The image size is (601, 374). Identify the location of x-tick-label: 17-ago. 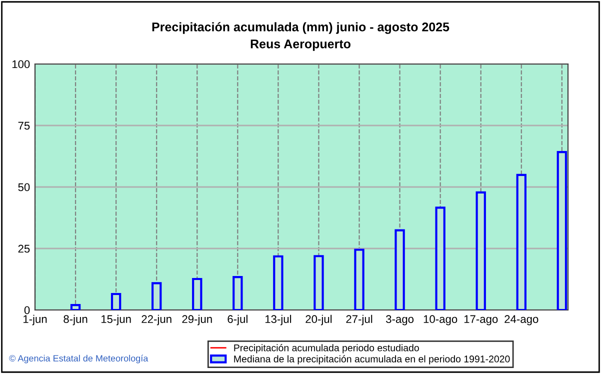
(481, 320).